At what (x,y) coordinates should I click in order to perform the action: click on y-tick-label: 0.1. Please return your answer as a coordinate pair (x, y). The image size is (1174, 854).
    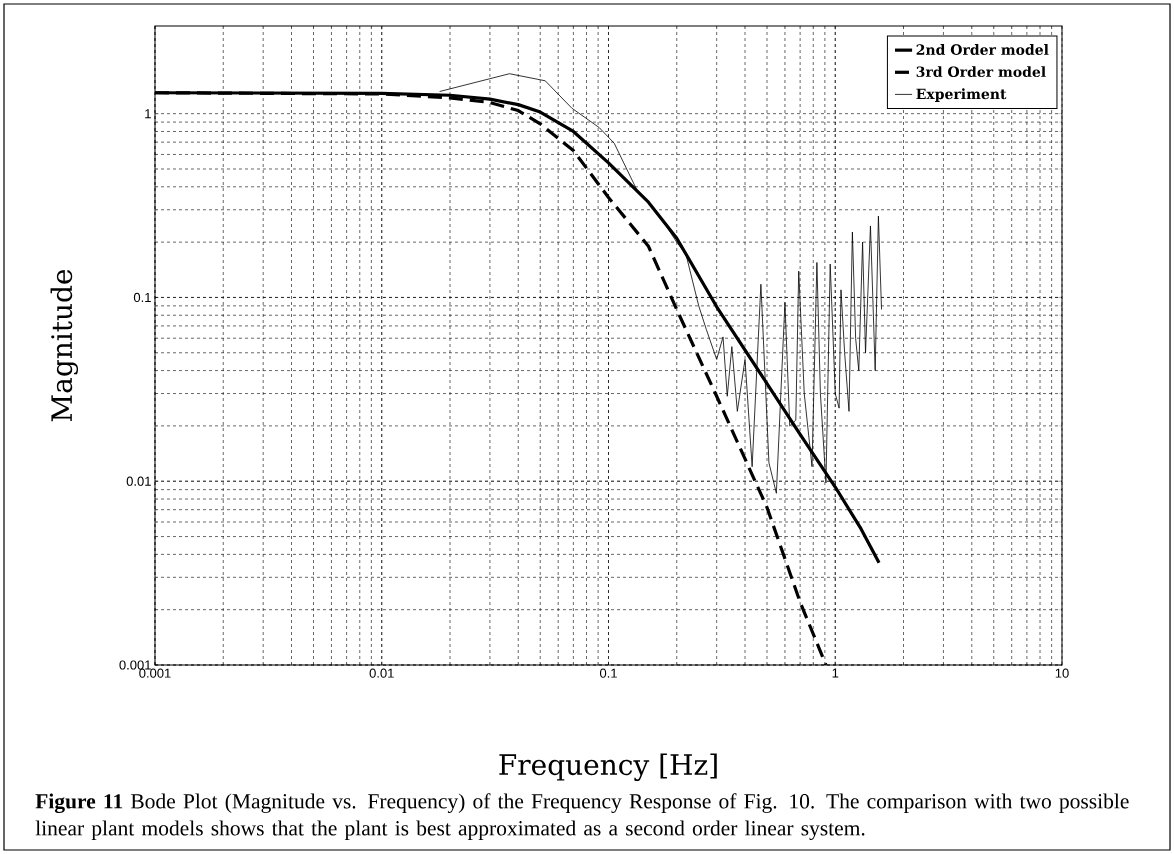
    Looking at the image, I should click on (142, 297).